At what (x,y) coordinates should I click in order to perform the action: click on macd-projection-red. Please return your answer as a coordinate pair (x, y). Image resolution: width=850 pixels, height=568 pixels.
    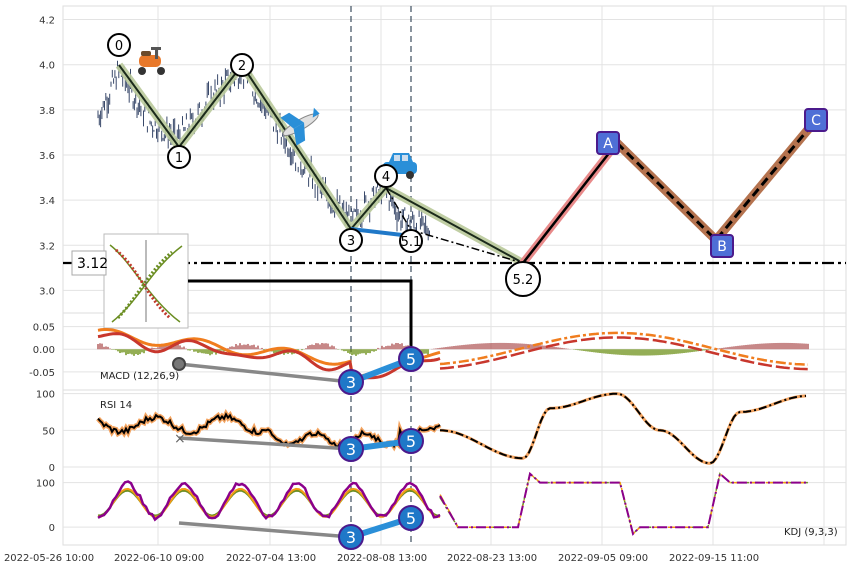
    Looking at the image, I should click on (624, 353).